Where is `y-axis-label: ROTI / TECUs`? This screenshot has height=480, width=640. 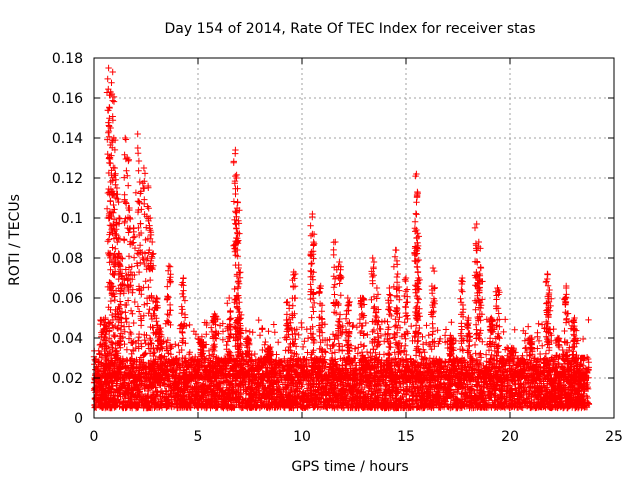 y-axis-label: ROTI / TECUs is located at coordinates (15, 240).